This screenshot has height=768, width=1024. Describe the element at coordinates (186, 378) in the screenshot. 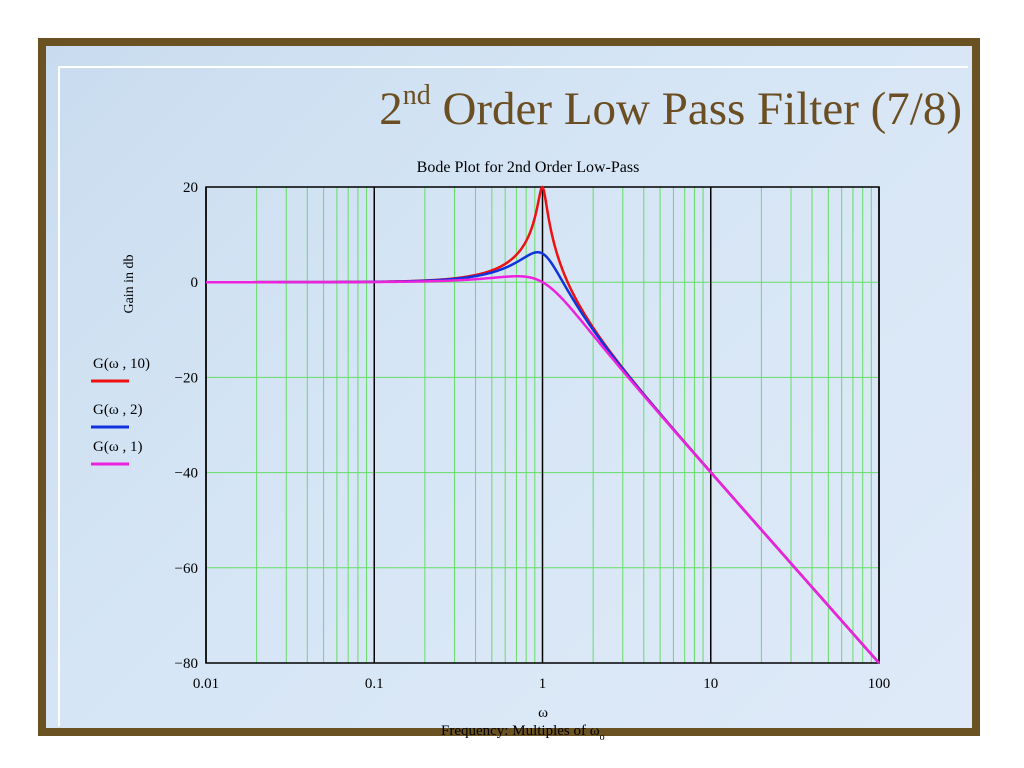

I see `y-tick-label: −20` at that location.